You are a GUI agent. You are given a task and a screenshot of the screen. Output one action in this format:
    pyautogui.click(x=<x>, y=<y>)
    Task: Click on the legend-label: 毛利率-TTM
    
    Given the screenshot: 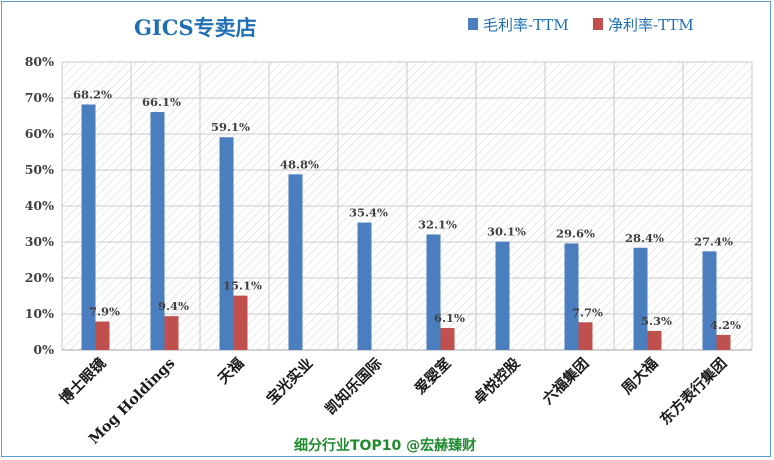 What is the action you would take?
    pyautogui.click(x=526, y=25)
    